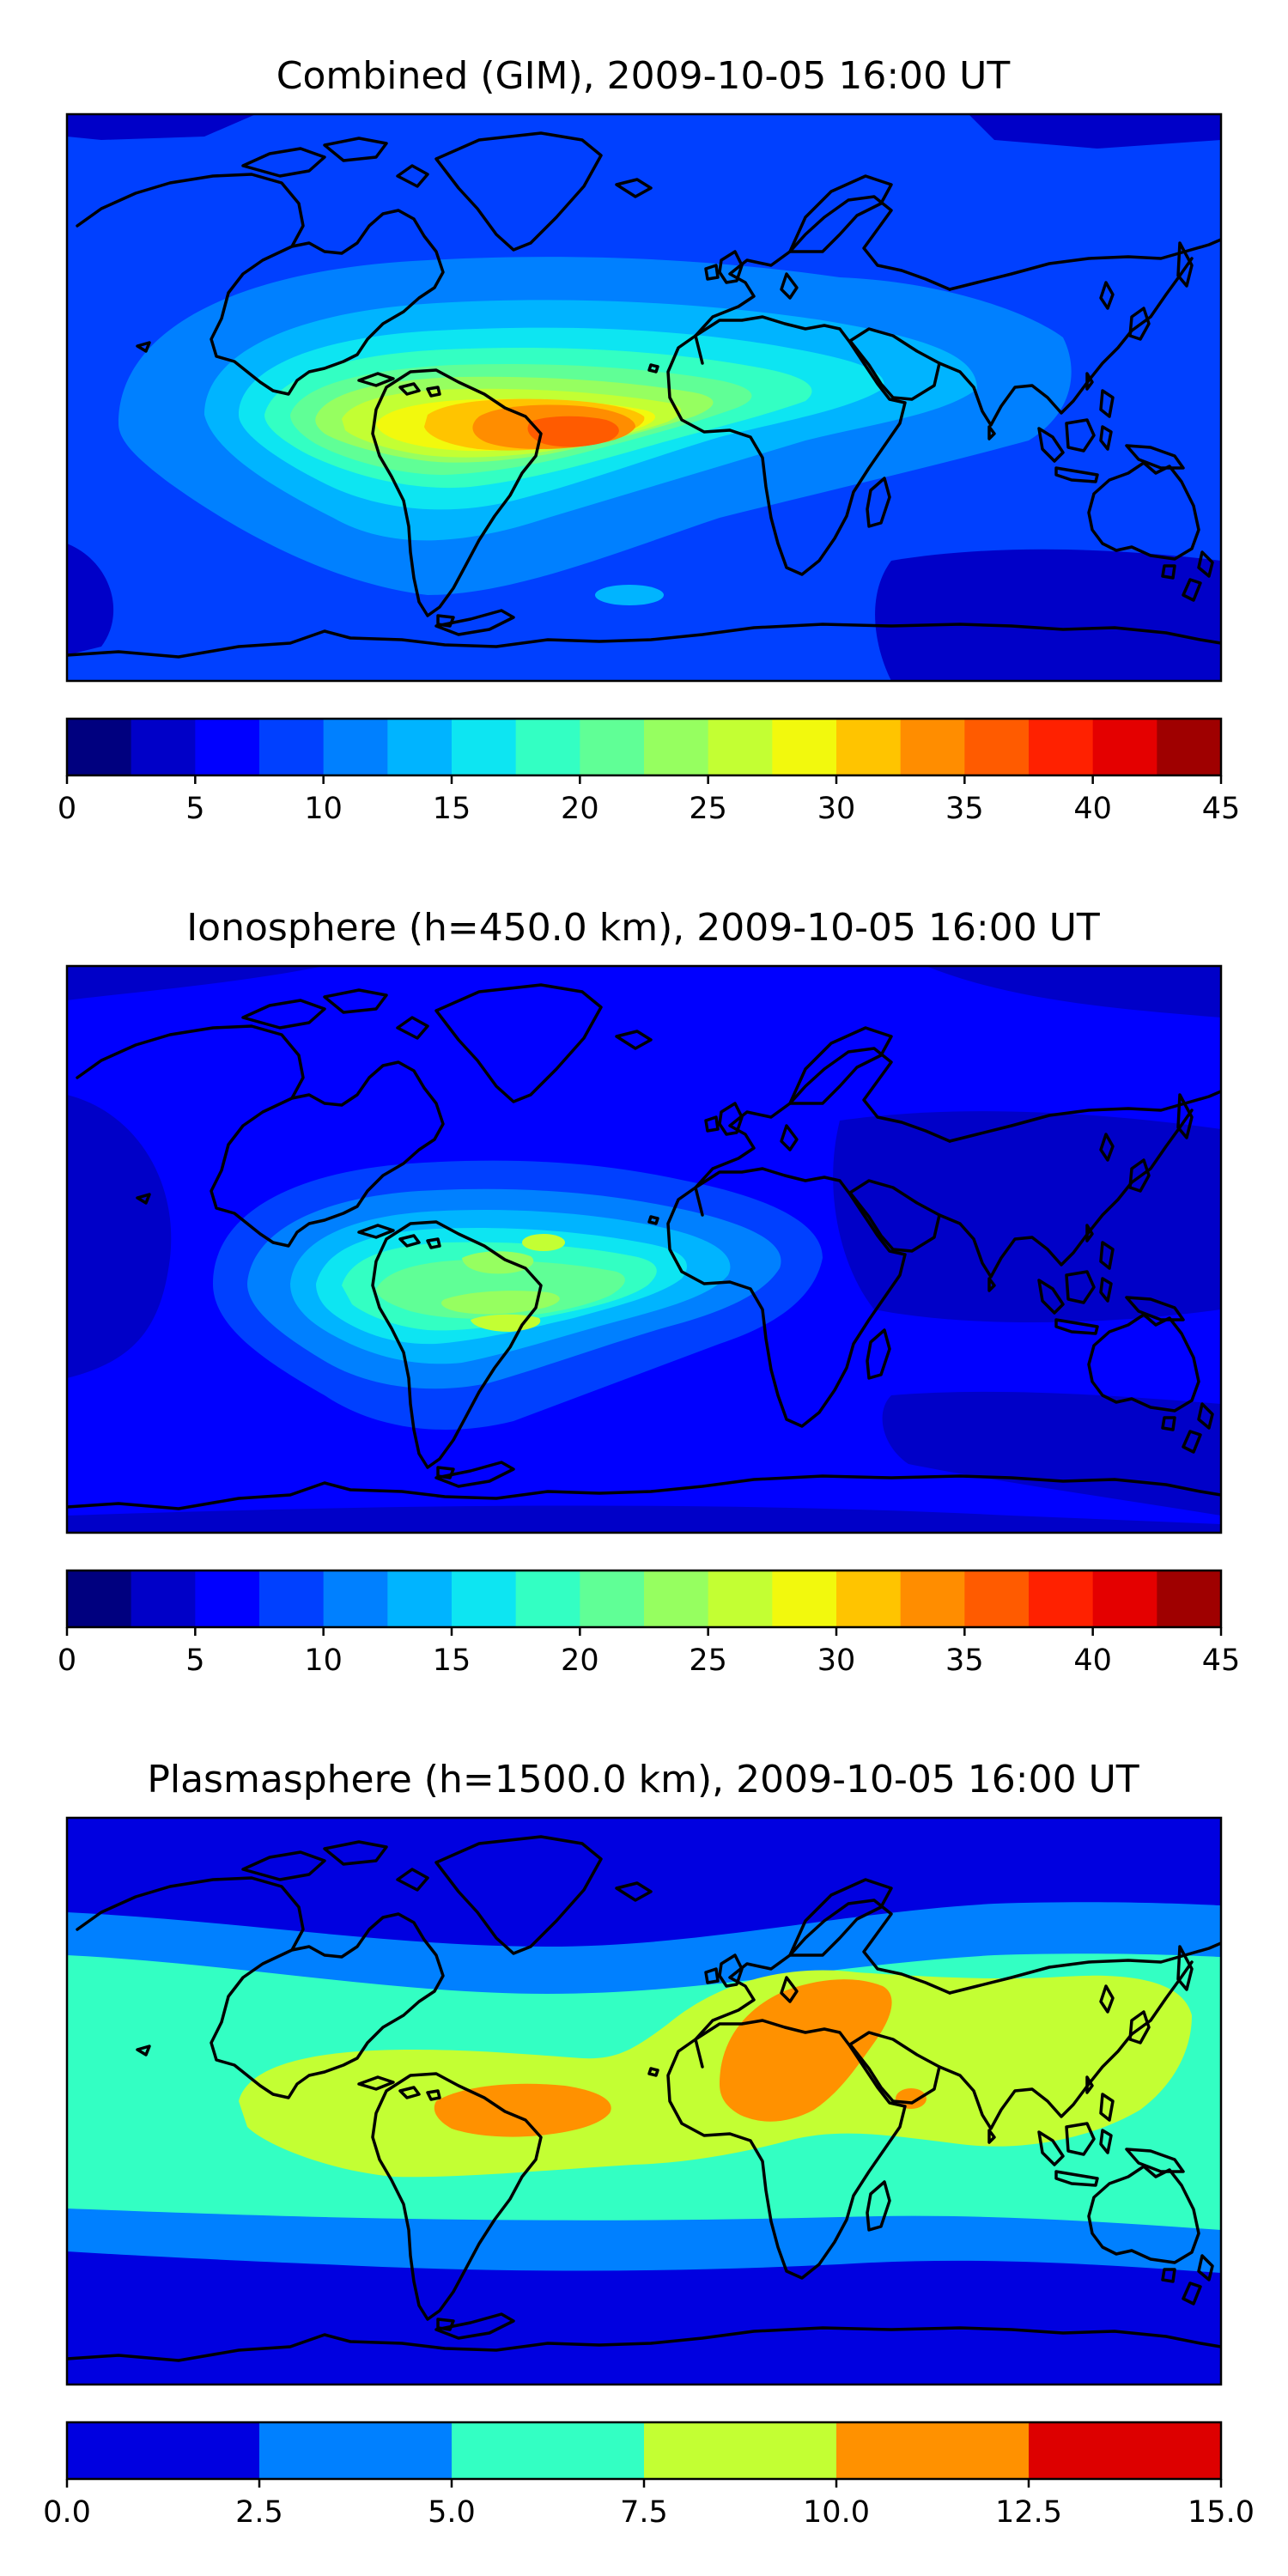  What do you see at coordinates (643, 76) in the screenshot?
I see `panel-title-combined: Combined (GIM), 2009-10-05 16:00 UT` at bounding box center [643, 76].